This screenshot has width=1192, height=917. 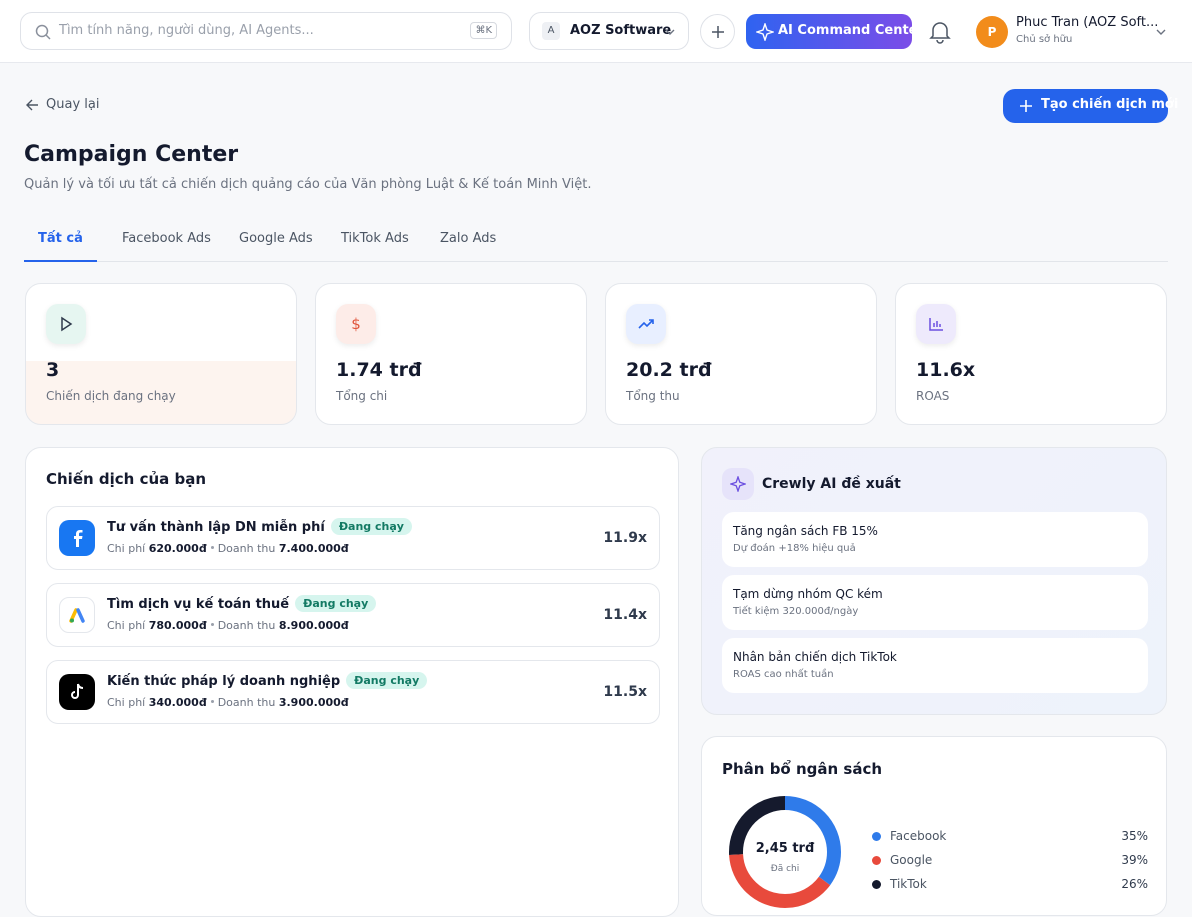 I want to click on suggestion-title: Tăng ngân sách FB 15%, so click(x=805, y=531).